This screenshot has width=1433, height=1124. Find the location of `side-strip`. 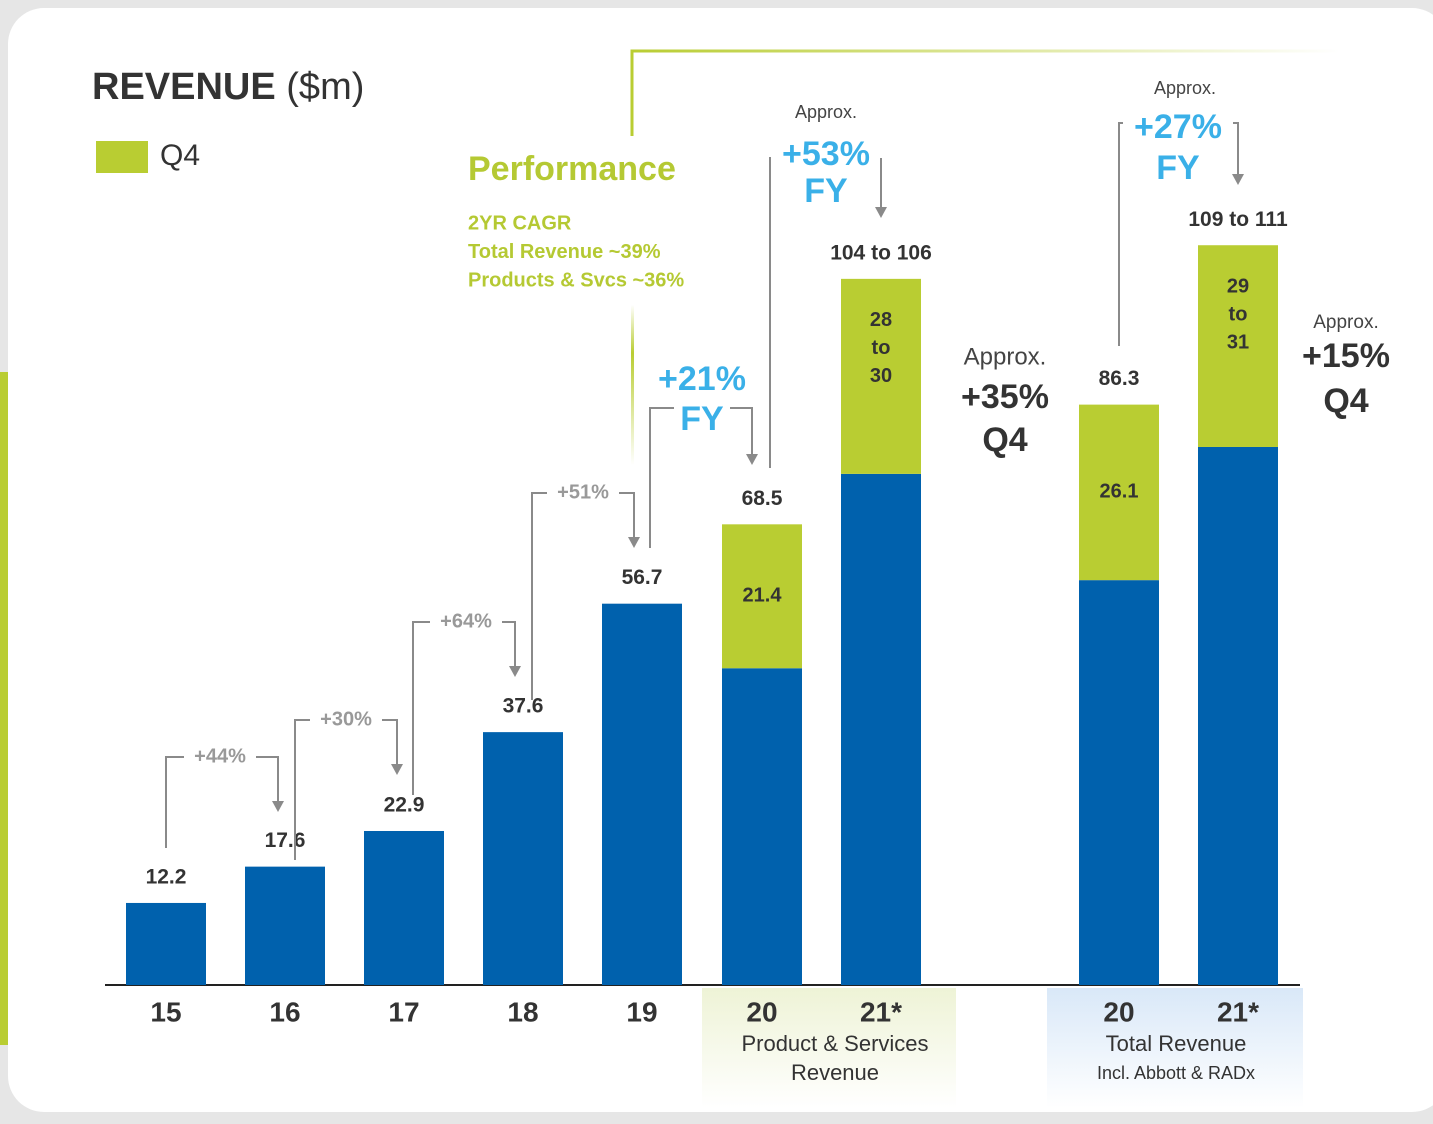

side-strip is located at coordinates (4, 708).